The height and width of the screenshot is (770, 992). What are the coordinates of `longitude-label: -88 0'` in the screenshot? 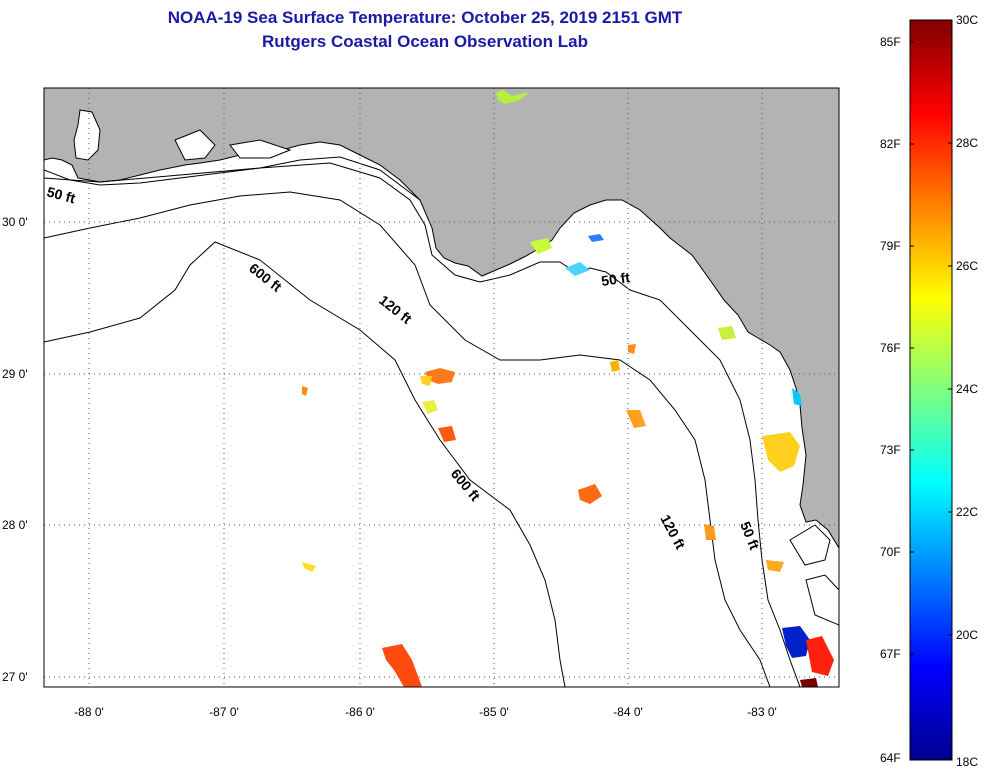 It's located at (89, 712).